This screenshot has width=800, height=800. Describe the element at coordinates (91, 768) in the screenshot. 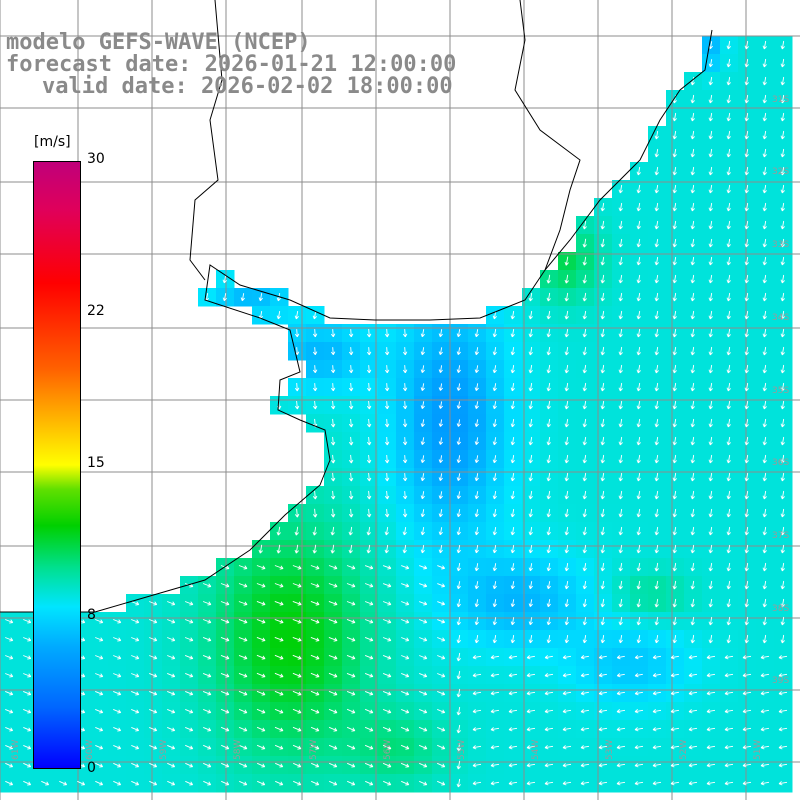

I see `colorbar-tick-0: 0` at that location.